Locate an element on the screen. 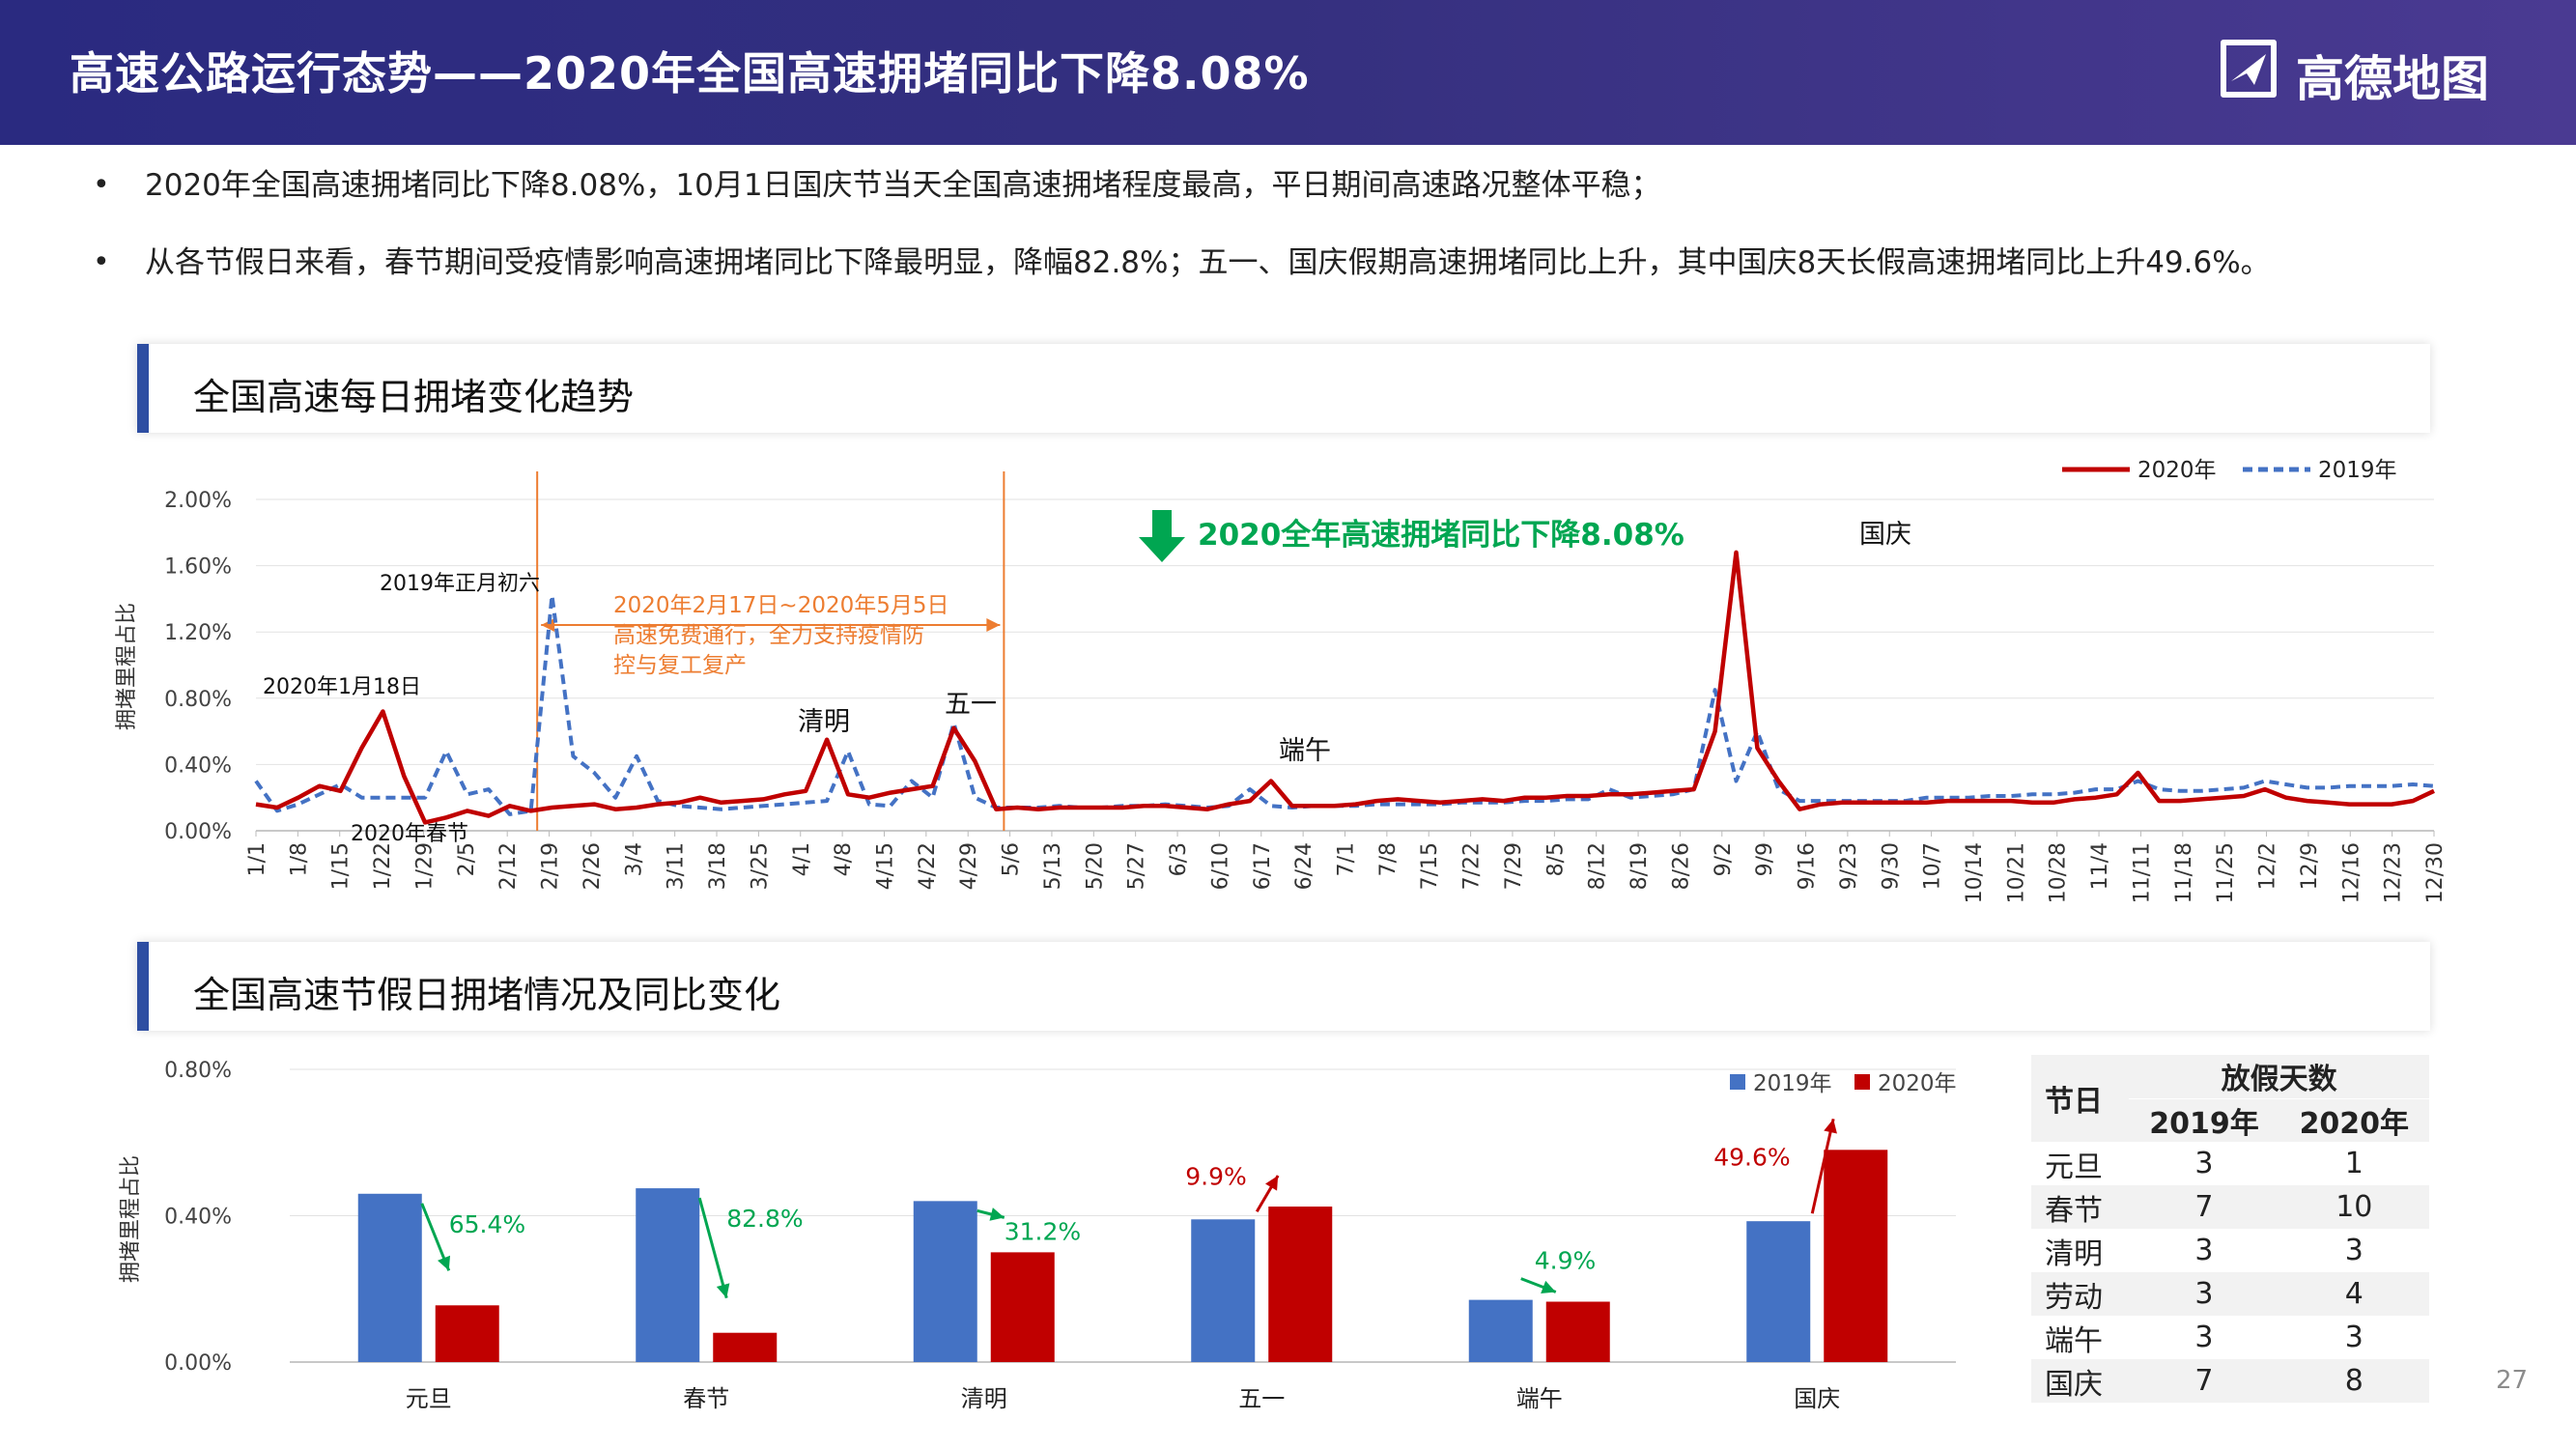 This screenshot has height=1449, width=2576. x-tick-label: 5/6 is located at coordinates (1012, 859).